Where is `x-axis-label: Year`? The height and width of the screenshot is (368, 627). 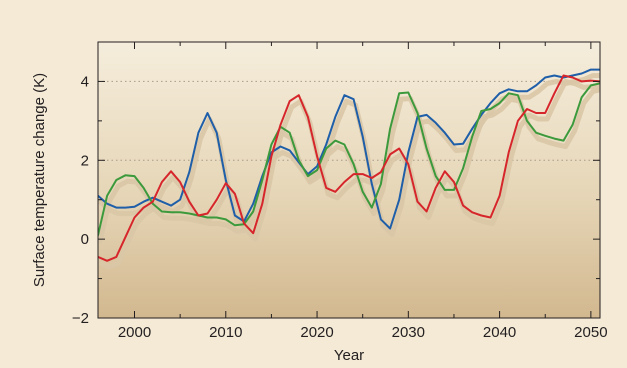 x-axis-label: Year is located at coordinates (349, 355).